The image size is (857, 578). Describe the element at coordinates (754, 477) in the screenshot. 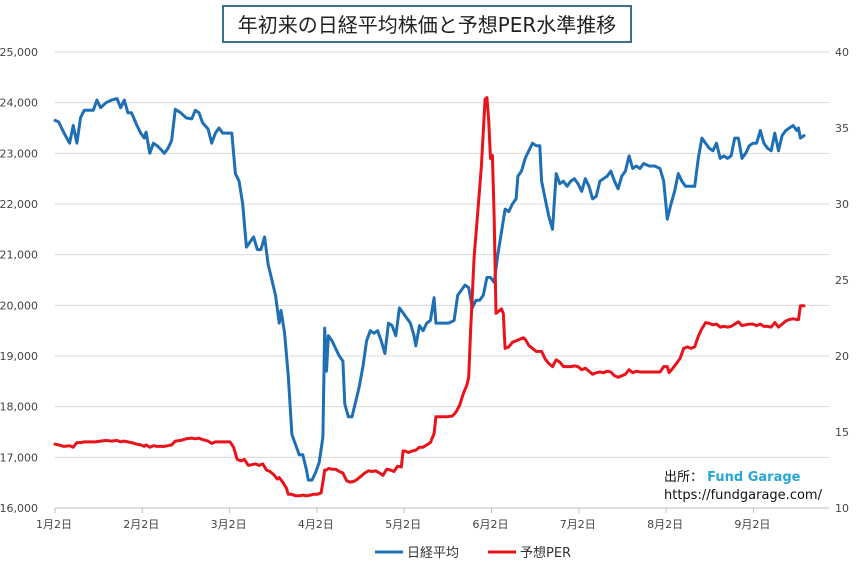

I see `source-name: Fund Garage` at that location.